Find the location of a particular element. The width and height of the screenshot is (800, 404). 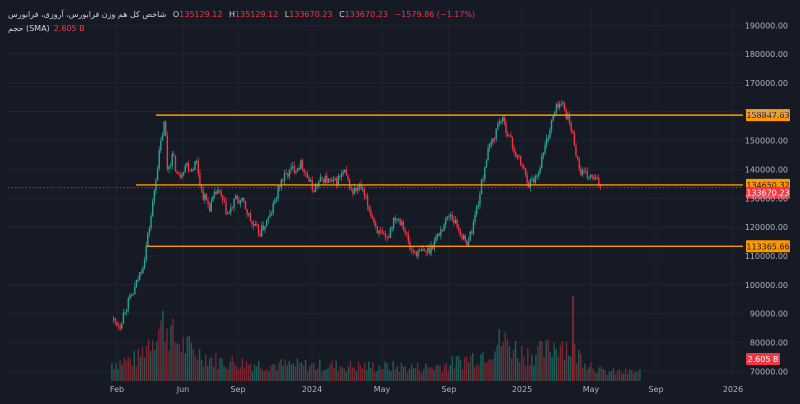

level-price-label: 158847.63 is located at coordinates (767, 115).